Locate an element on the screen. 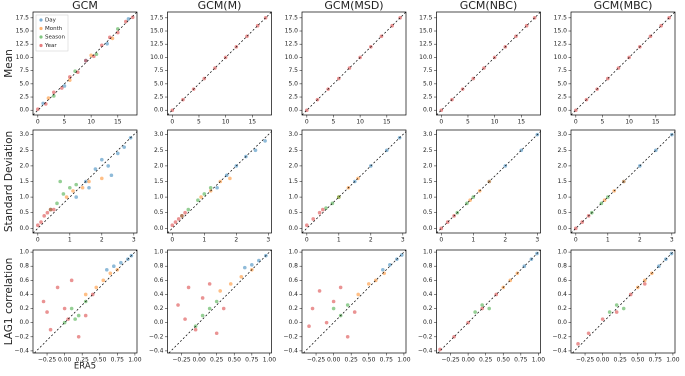  y-tick-label: 2.0 is located at coordinates (159, 165).